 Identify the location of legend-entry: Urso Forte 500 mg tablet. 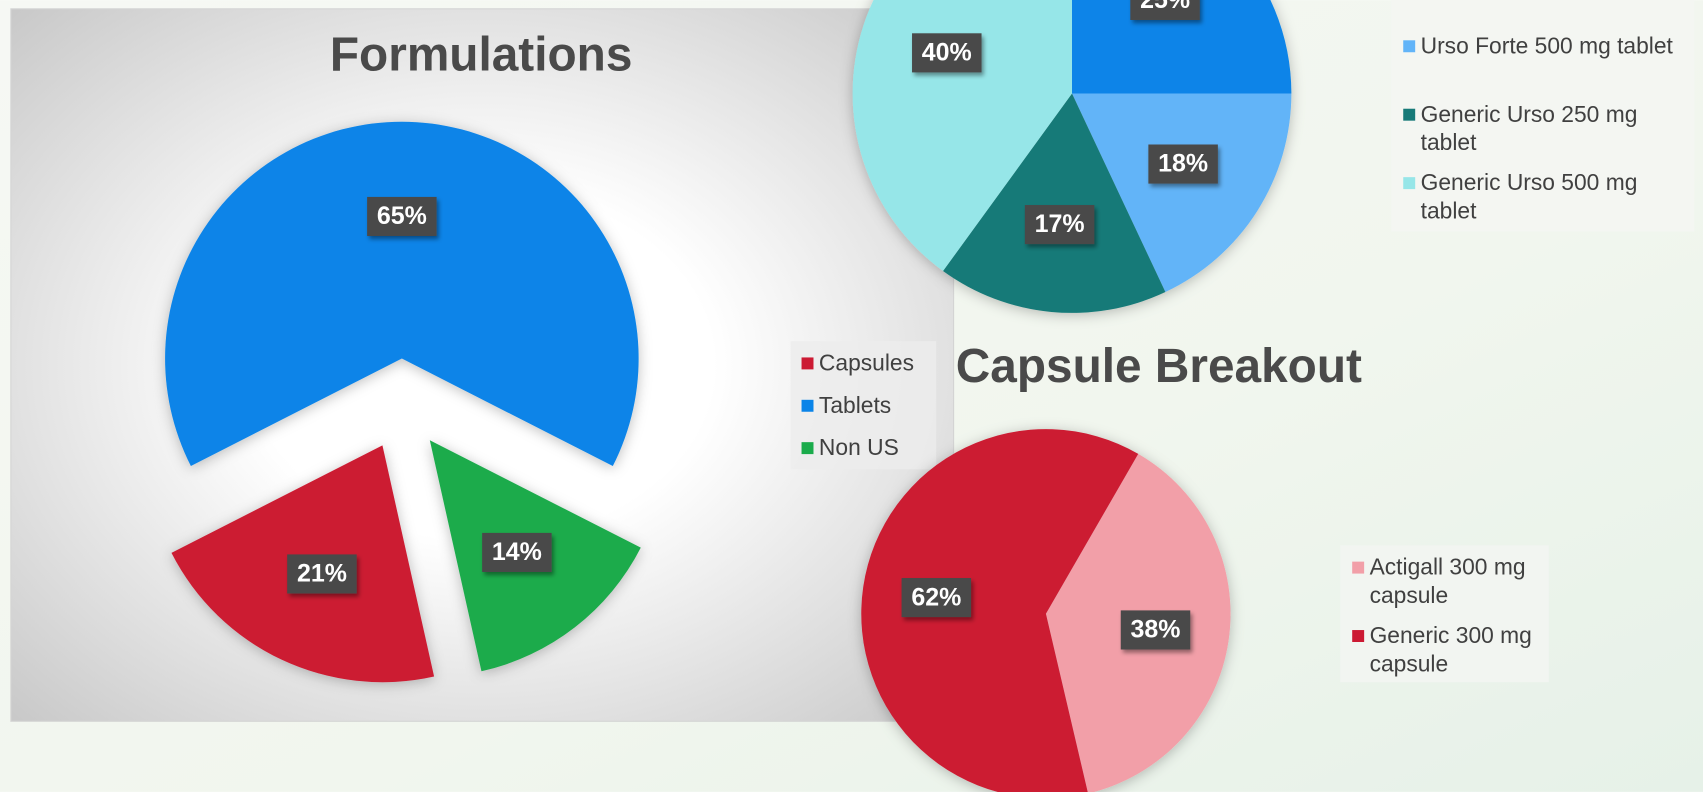
(1546, 46).